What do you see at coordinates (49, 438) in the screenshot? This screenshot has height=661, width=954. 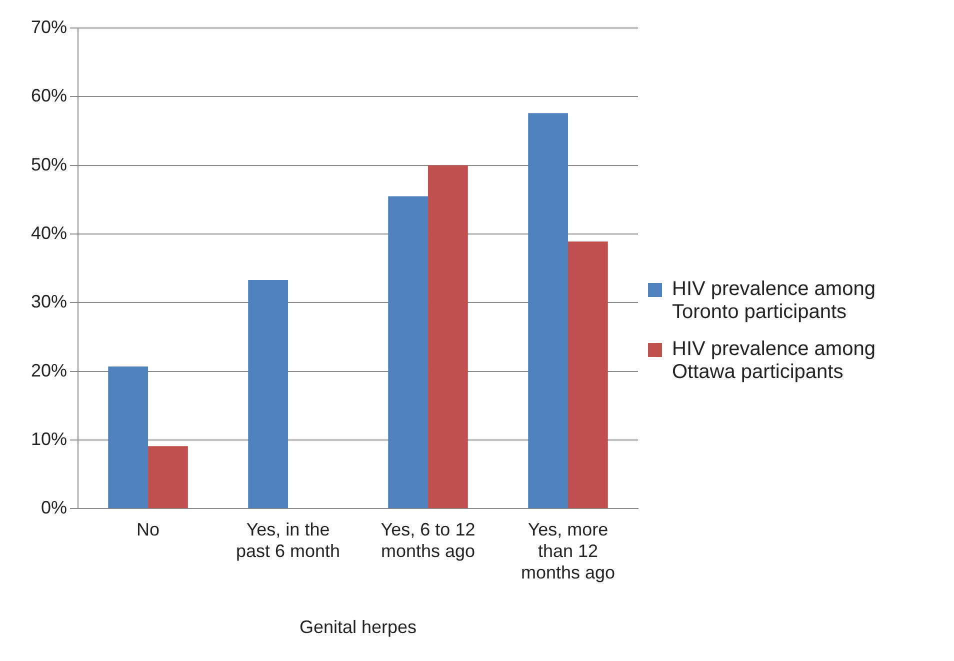 I see `y-tick-label: 10%` at bounding box center [49, 438].